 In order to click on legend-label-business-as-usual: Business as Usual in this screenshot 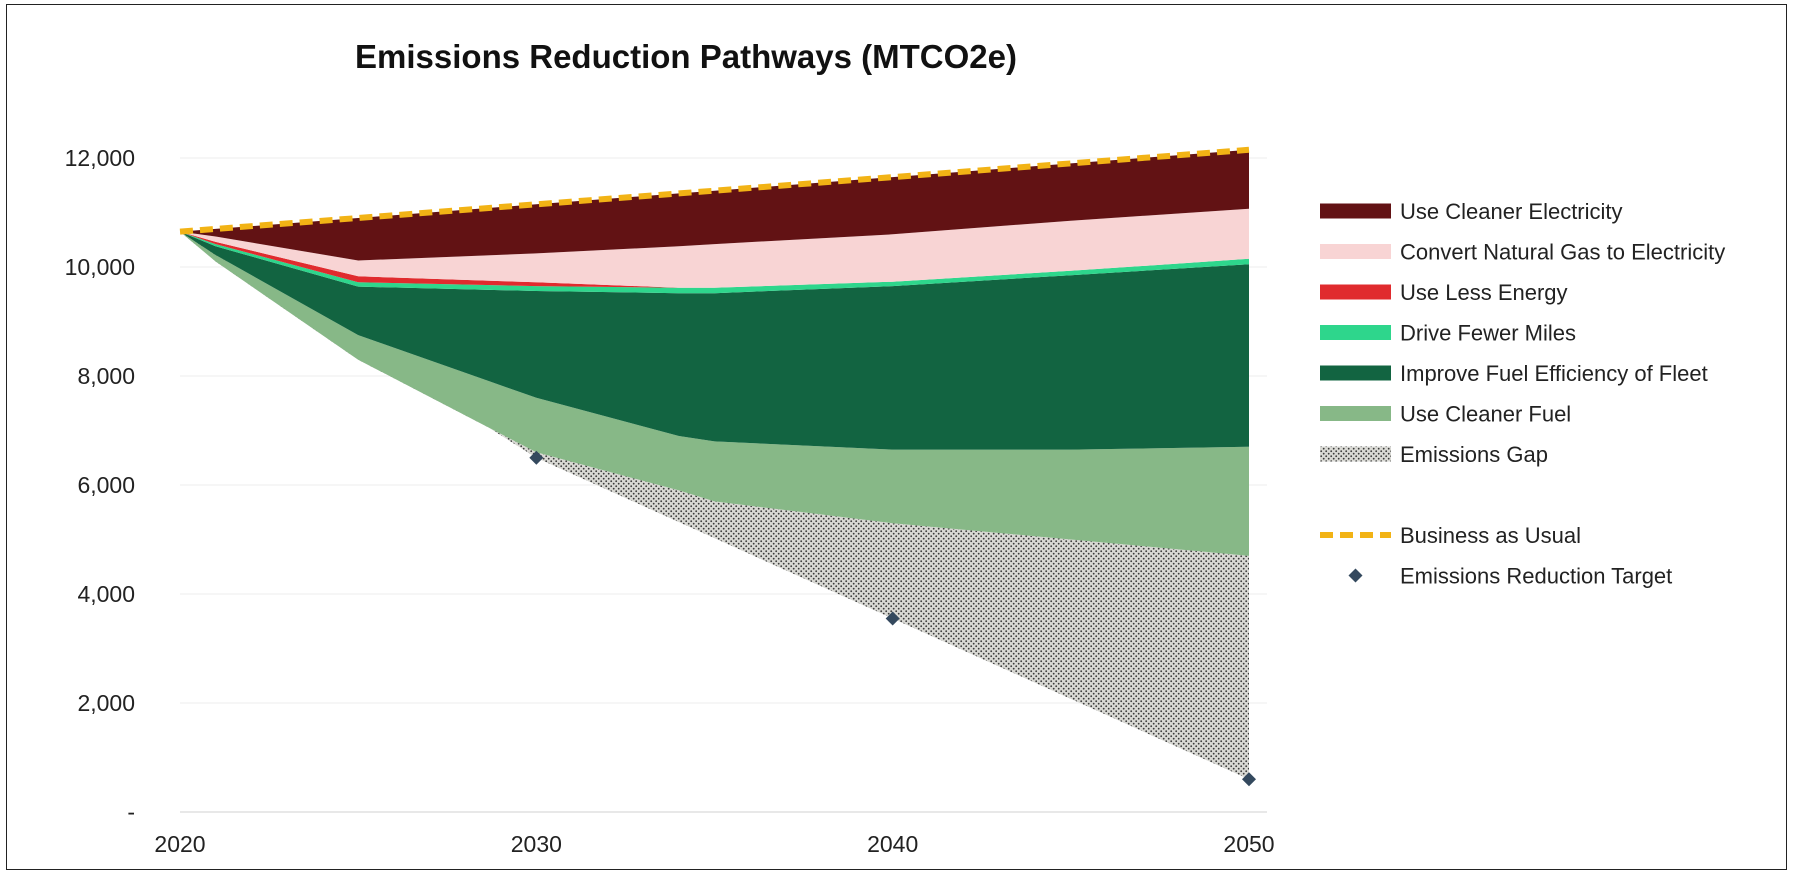, I will do `click(1490, 535)`.